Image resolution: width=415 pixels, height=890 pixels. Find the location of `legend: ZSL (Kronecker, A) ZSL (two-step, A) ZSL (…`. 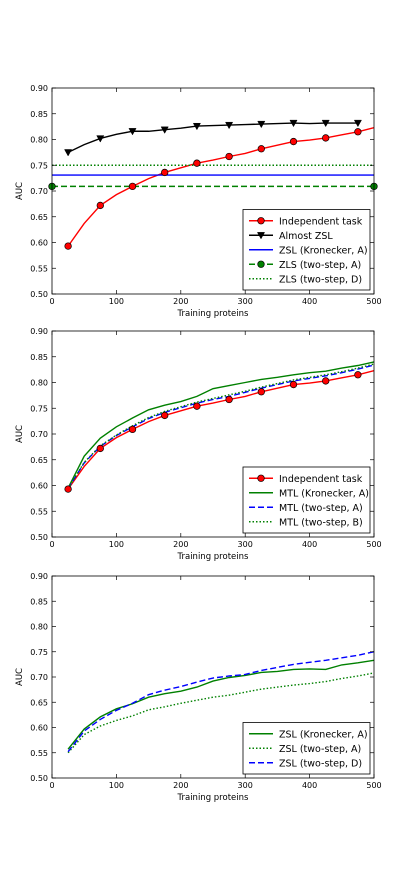

legend: ZSL (Kronecker, A) ZSL (two-step, A) ZSL (… is located at coordinates (306, 748).